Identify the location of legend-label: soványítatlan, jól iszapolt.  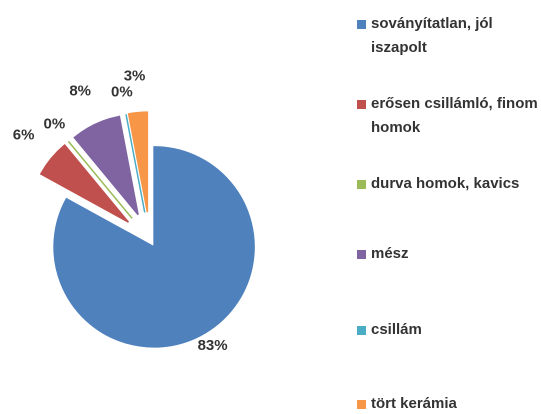
(432, 35).